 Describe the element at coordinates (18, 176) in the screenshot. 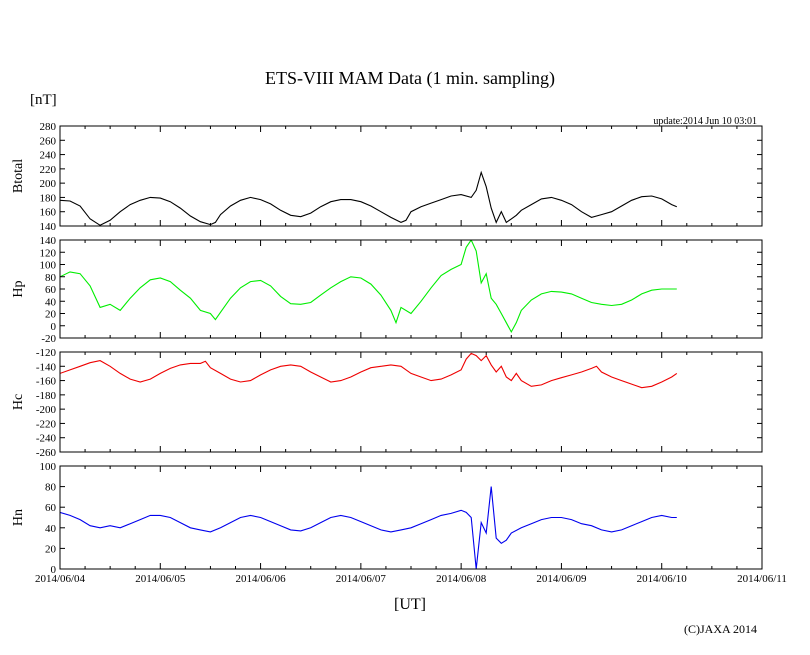

I see `y-axis-label: Btotal` at that location.